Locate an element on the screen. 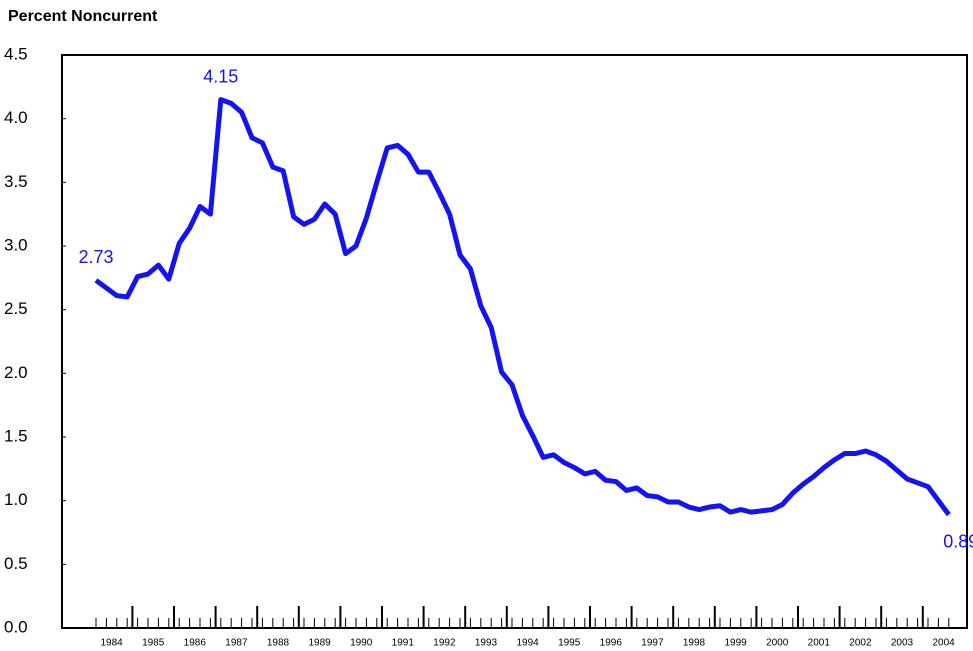  x-tick-label: 2003 is located at coordinates (902, 643).